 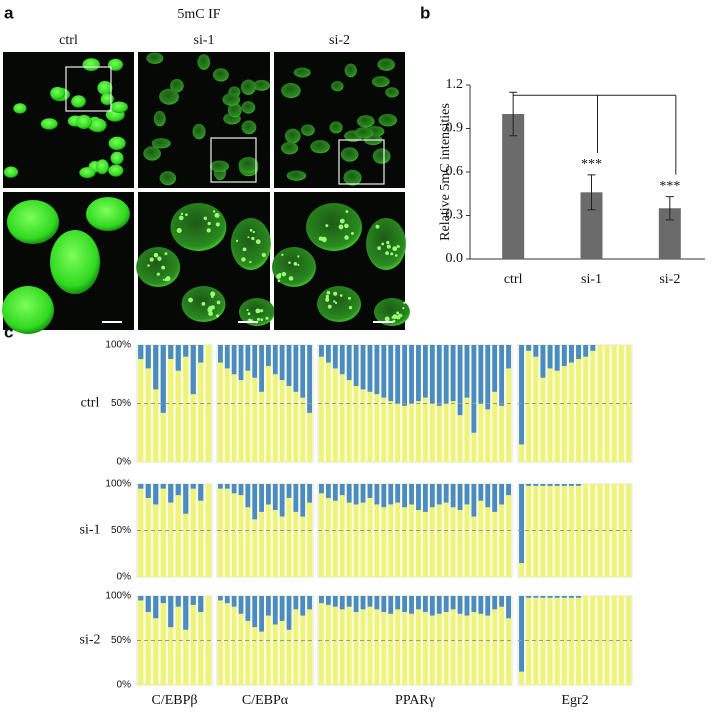 What do you see at coordinates (204, 40) in the screenshot?
I see `column-label: si-1` at bounding box center [204, 40].